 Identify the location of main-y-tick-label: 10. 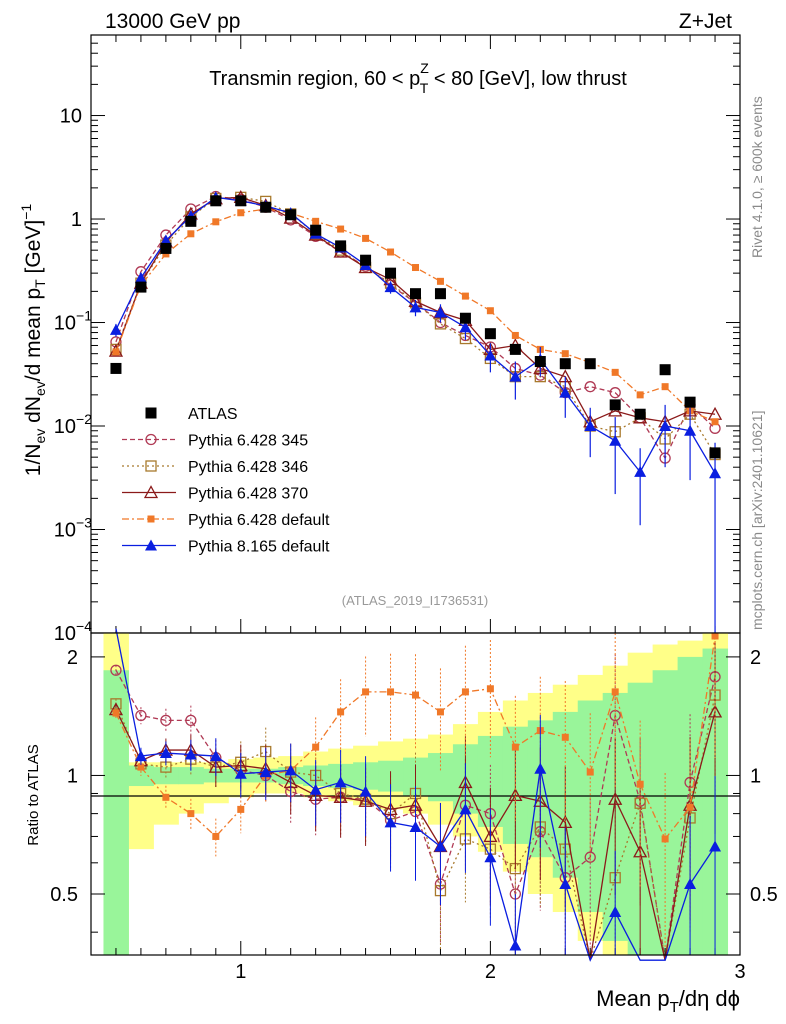
(71, 117).